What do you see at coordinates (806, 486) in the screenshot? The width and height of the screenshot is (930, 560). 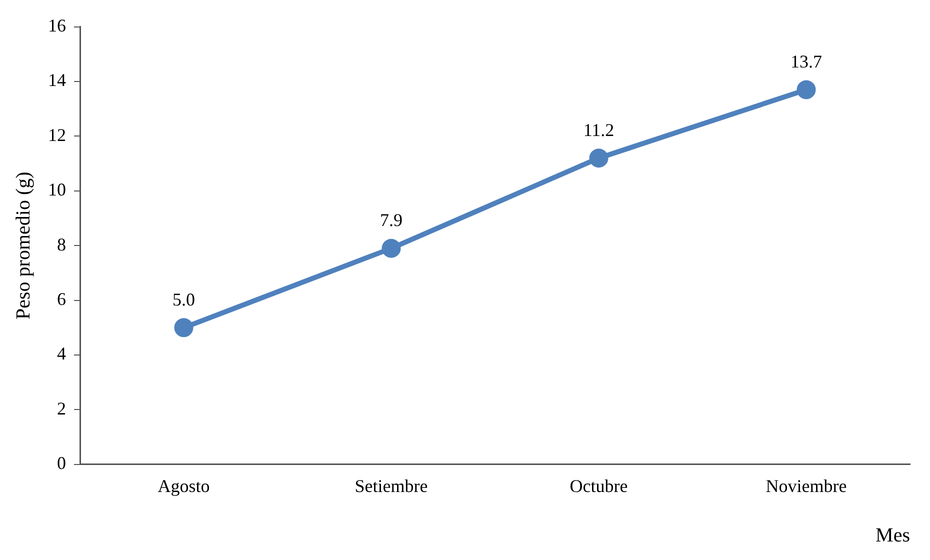 I see `x-tick-label: Noviembre` at bounding box center [806, 486].